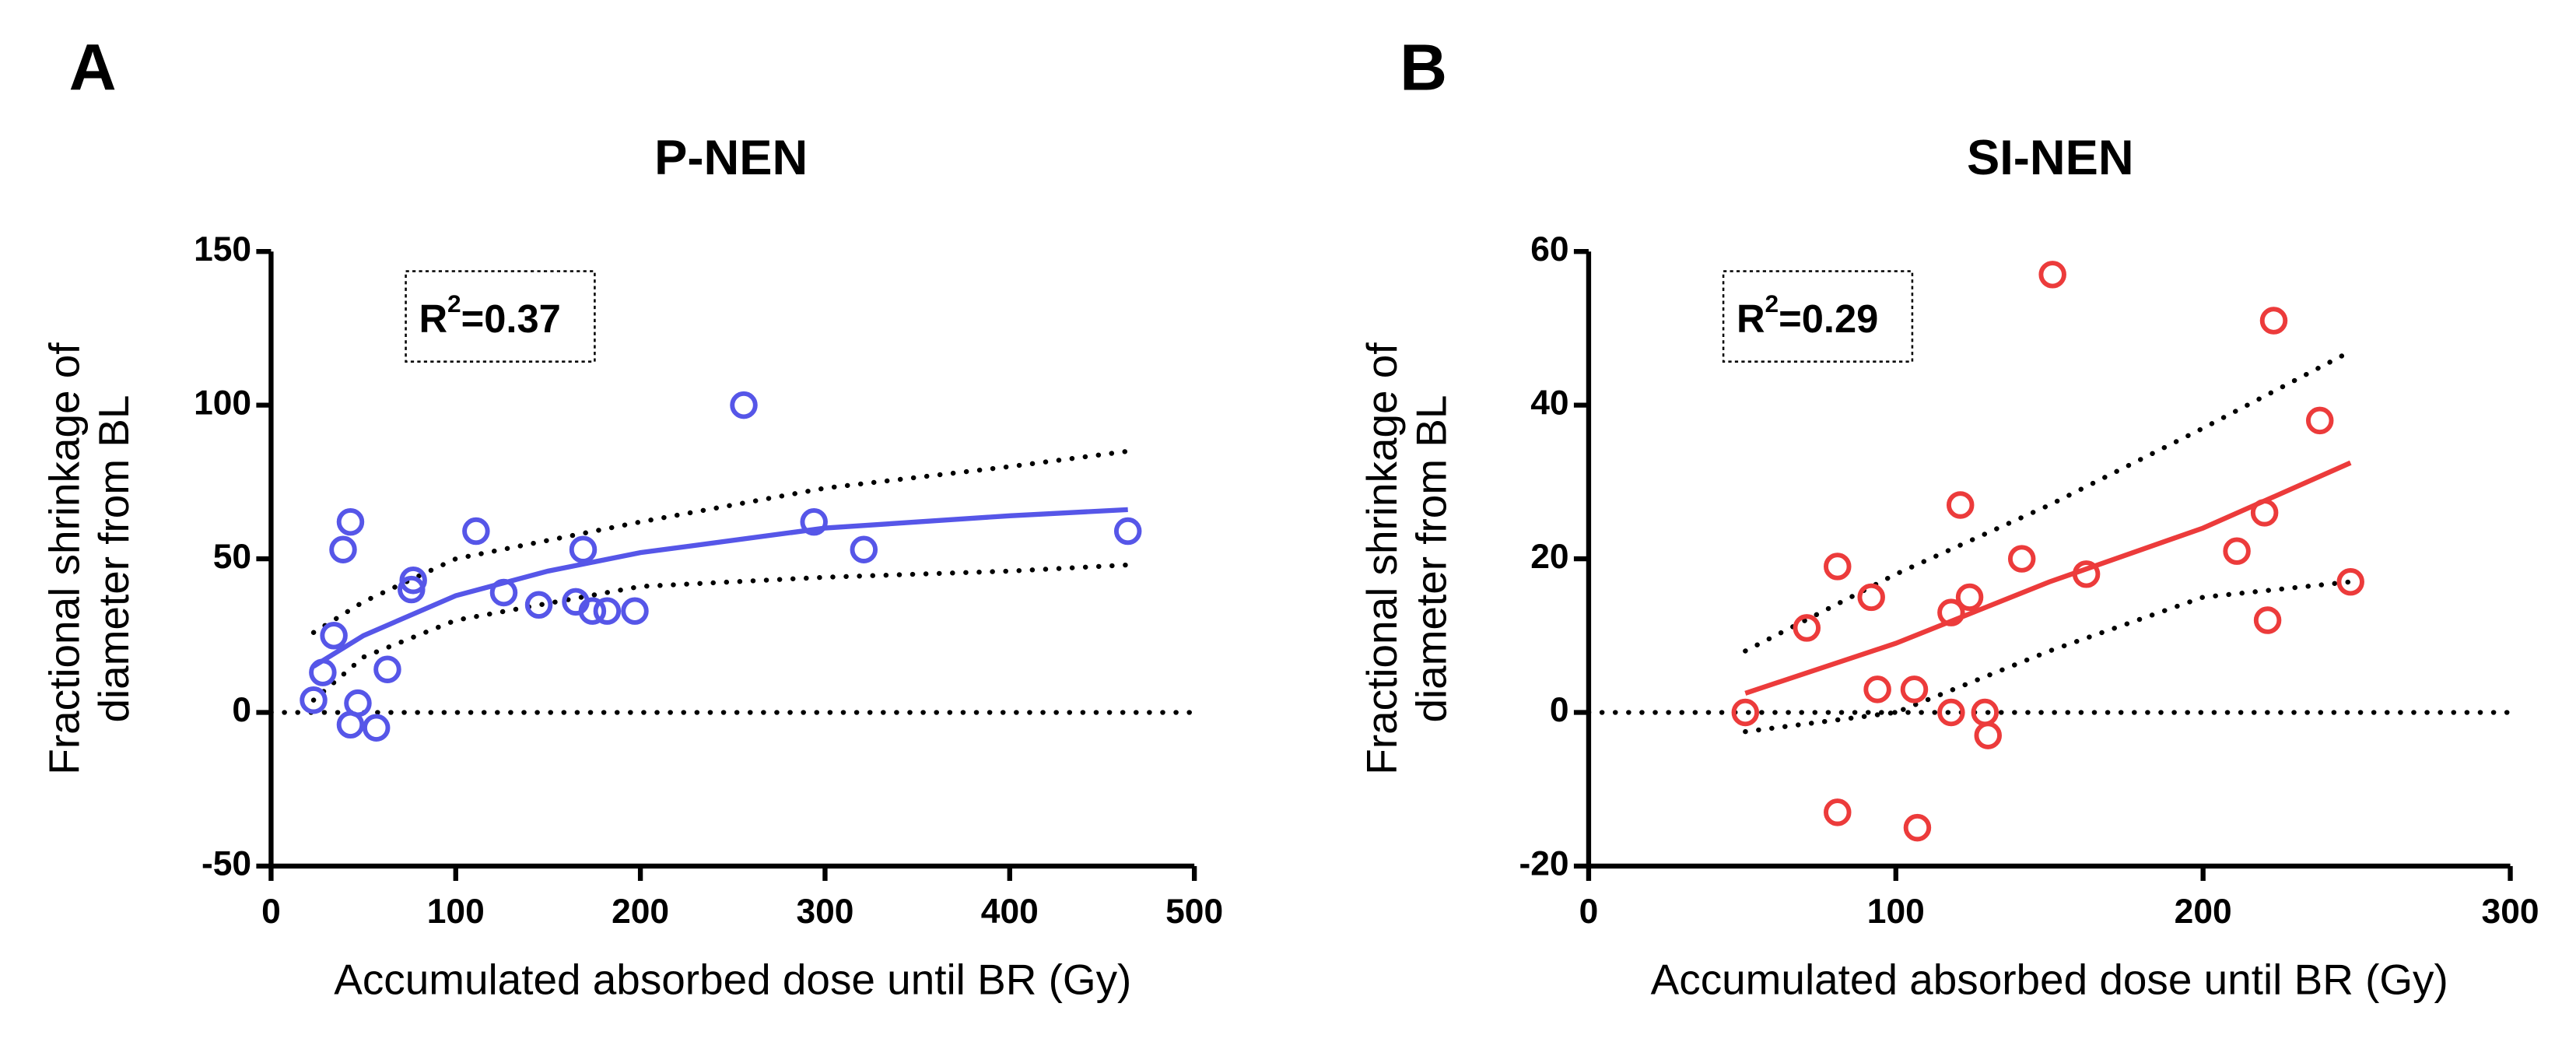 This screenshot has width=2576, height=1042. What do you see at coordinates (222, 249) in the screenshot?
I see `y-tick-label: 150` at bounding box center [222, 249].